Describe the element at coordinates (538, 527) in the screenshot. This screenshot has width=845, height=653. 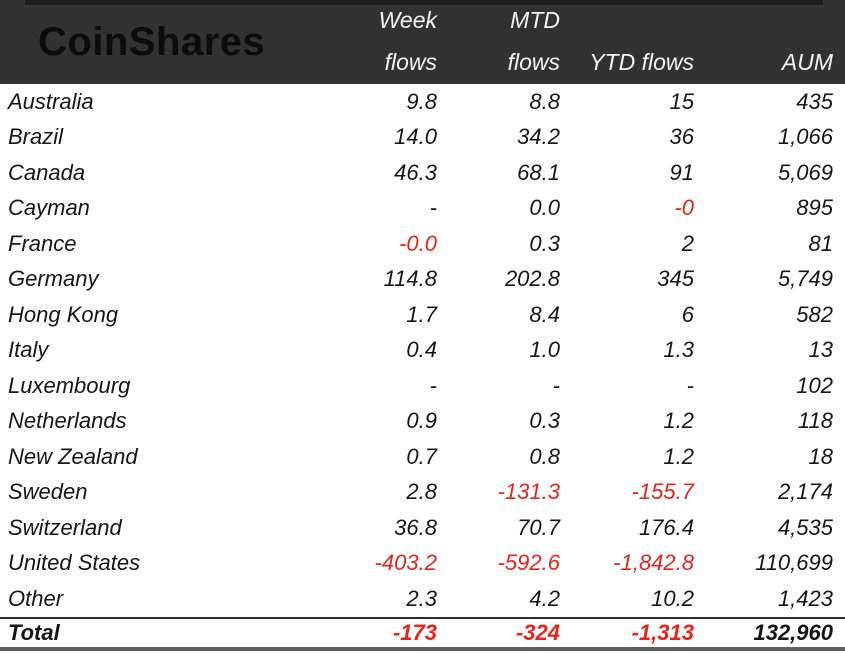
I see `mtd-flows-cell: 70.7` at that location.